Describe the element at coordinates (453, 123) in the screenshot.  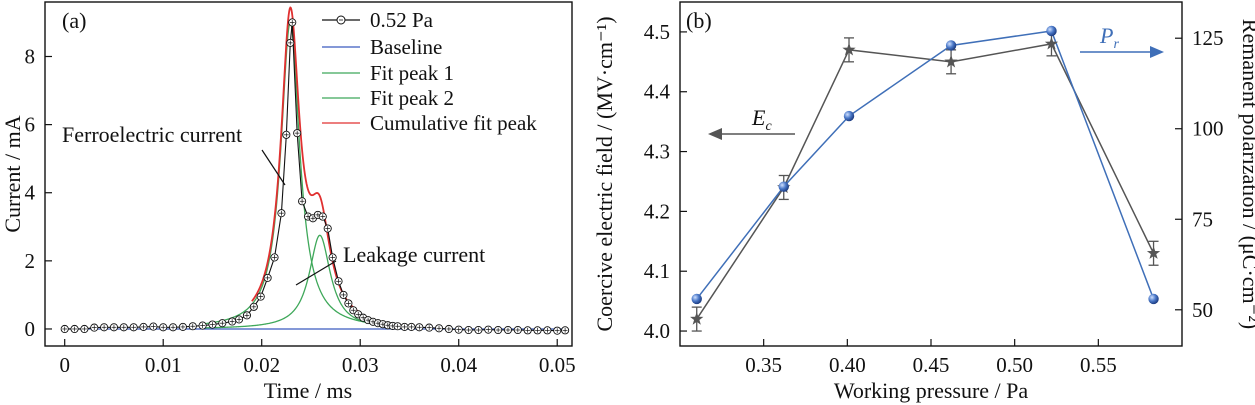
I see `legend-label-cumulative: Cumulative fit peak` at that location.